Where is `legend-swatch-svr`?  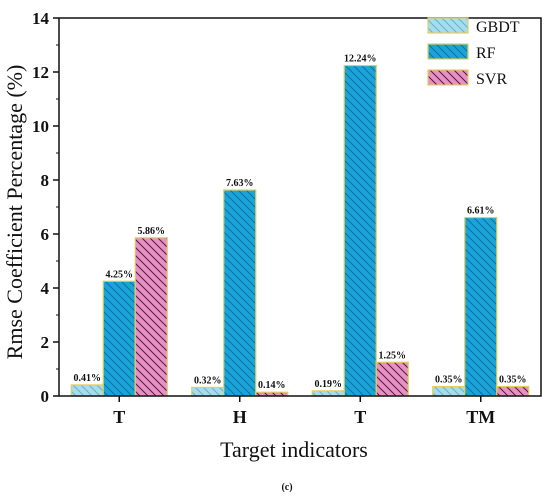 legend-swatch-svr is located at coordinates (448, 77).